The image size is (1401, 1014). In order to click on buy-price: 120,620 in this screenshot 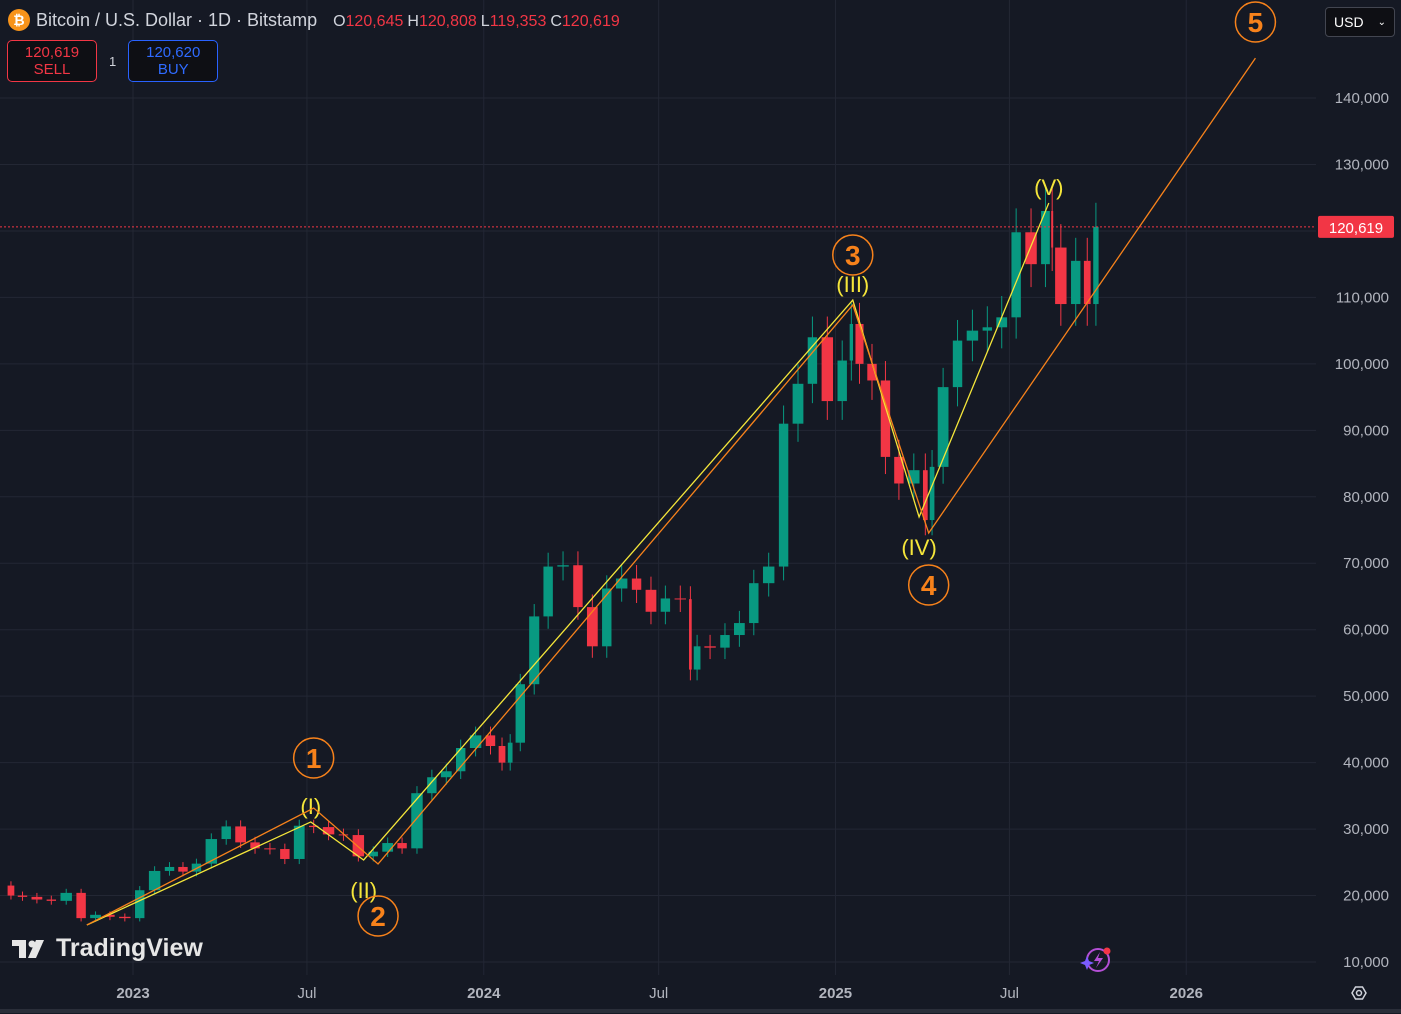, I will do `click(173, 52)`.